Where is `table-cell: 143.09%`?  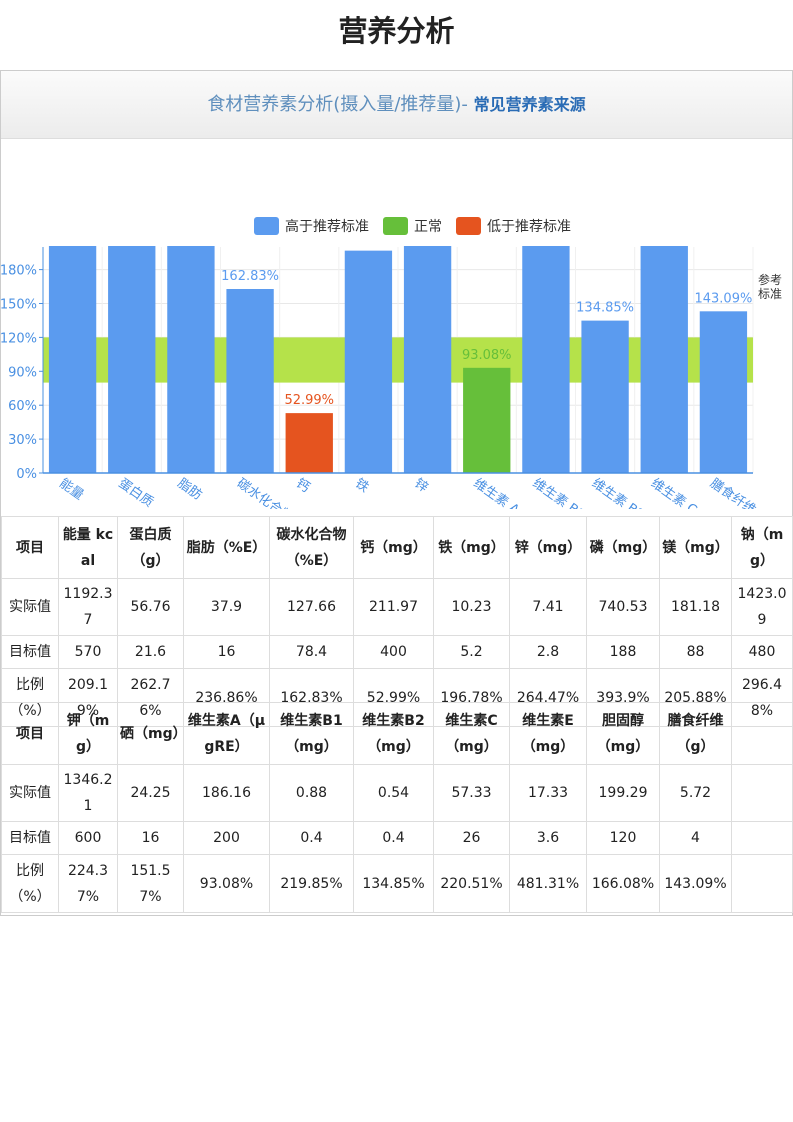 table-cell: 143.09% is located at coordinates (695, 883).